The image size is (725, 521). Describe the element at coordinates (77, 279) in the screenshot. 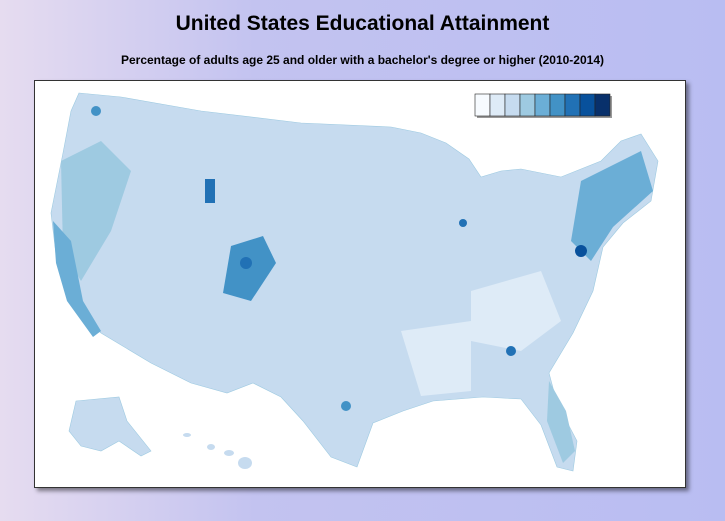

I see `region-california-coast` at that location.